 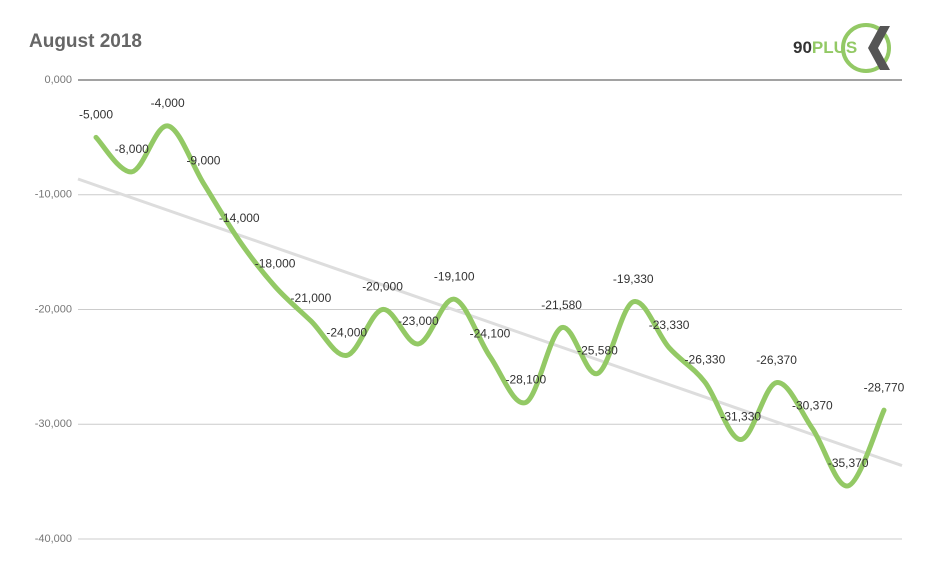 What do you see at coordinates (454, 276) in the screenshot?
I see `data-label: -19,100` at bounding box center [454, 276].